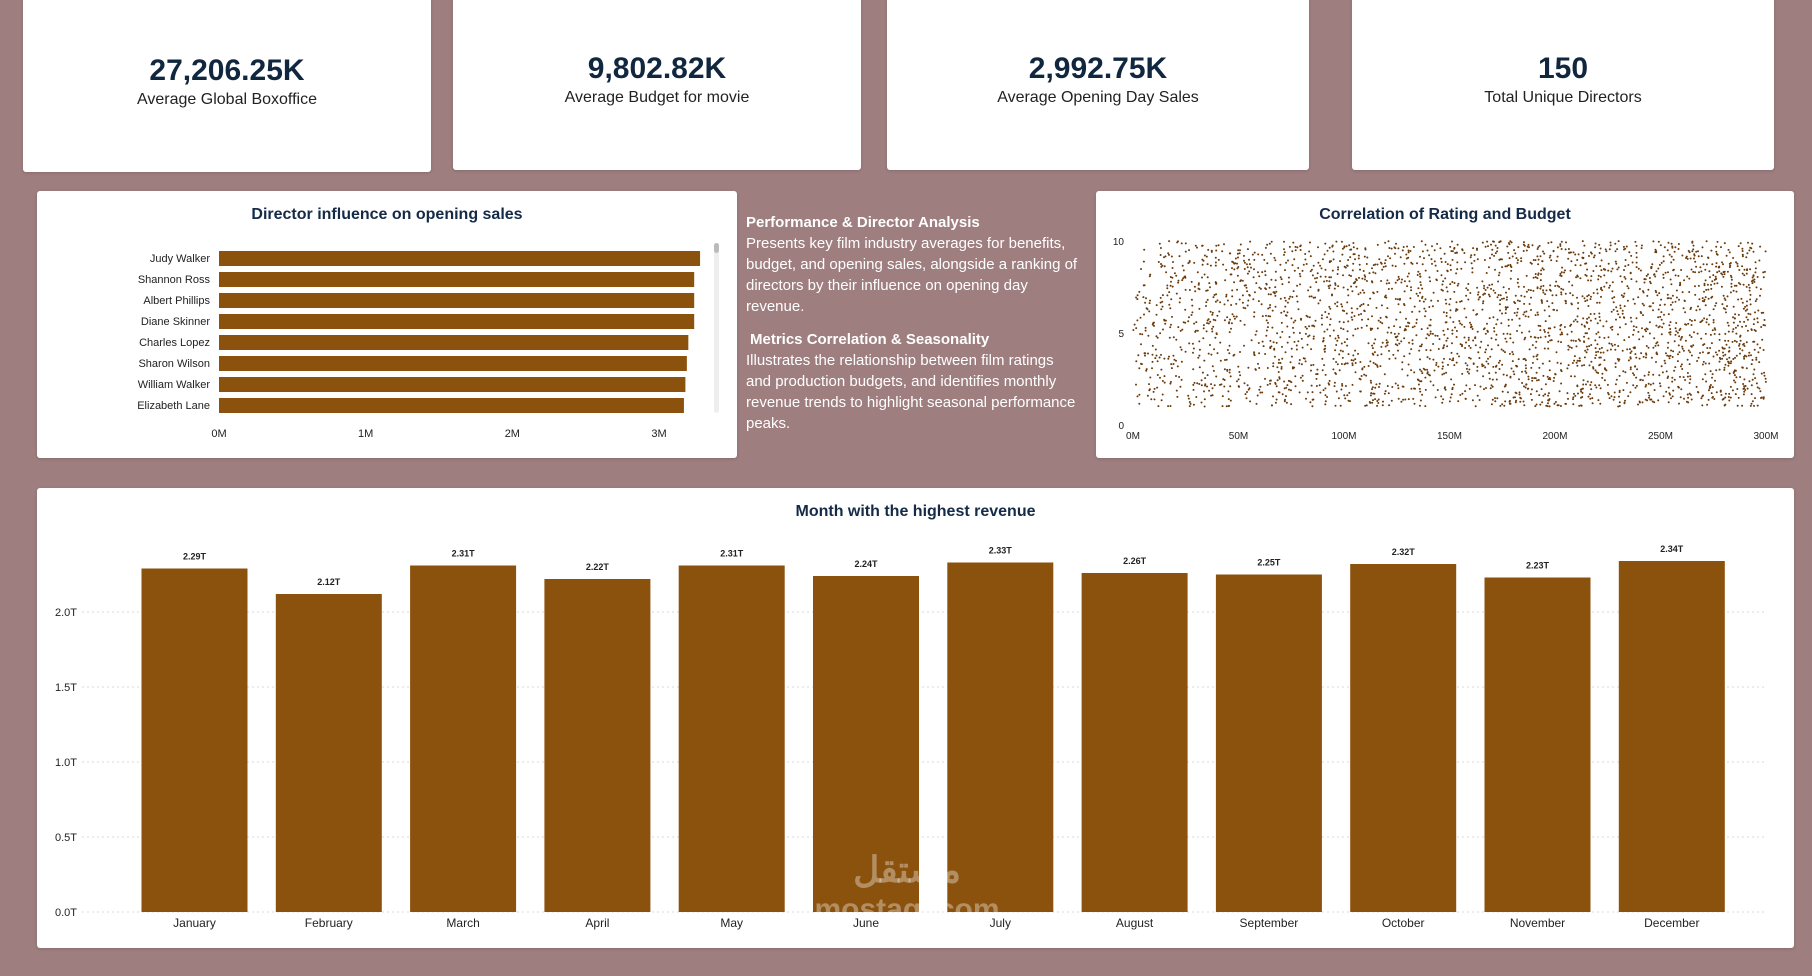 This screenshot has width=1812, height=976. What do you see at coordinates (1000, 737) in the screenshot?
I see `bar-july` at bounding box center [1000, 737].